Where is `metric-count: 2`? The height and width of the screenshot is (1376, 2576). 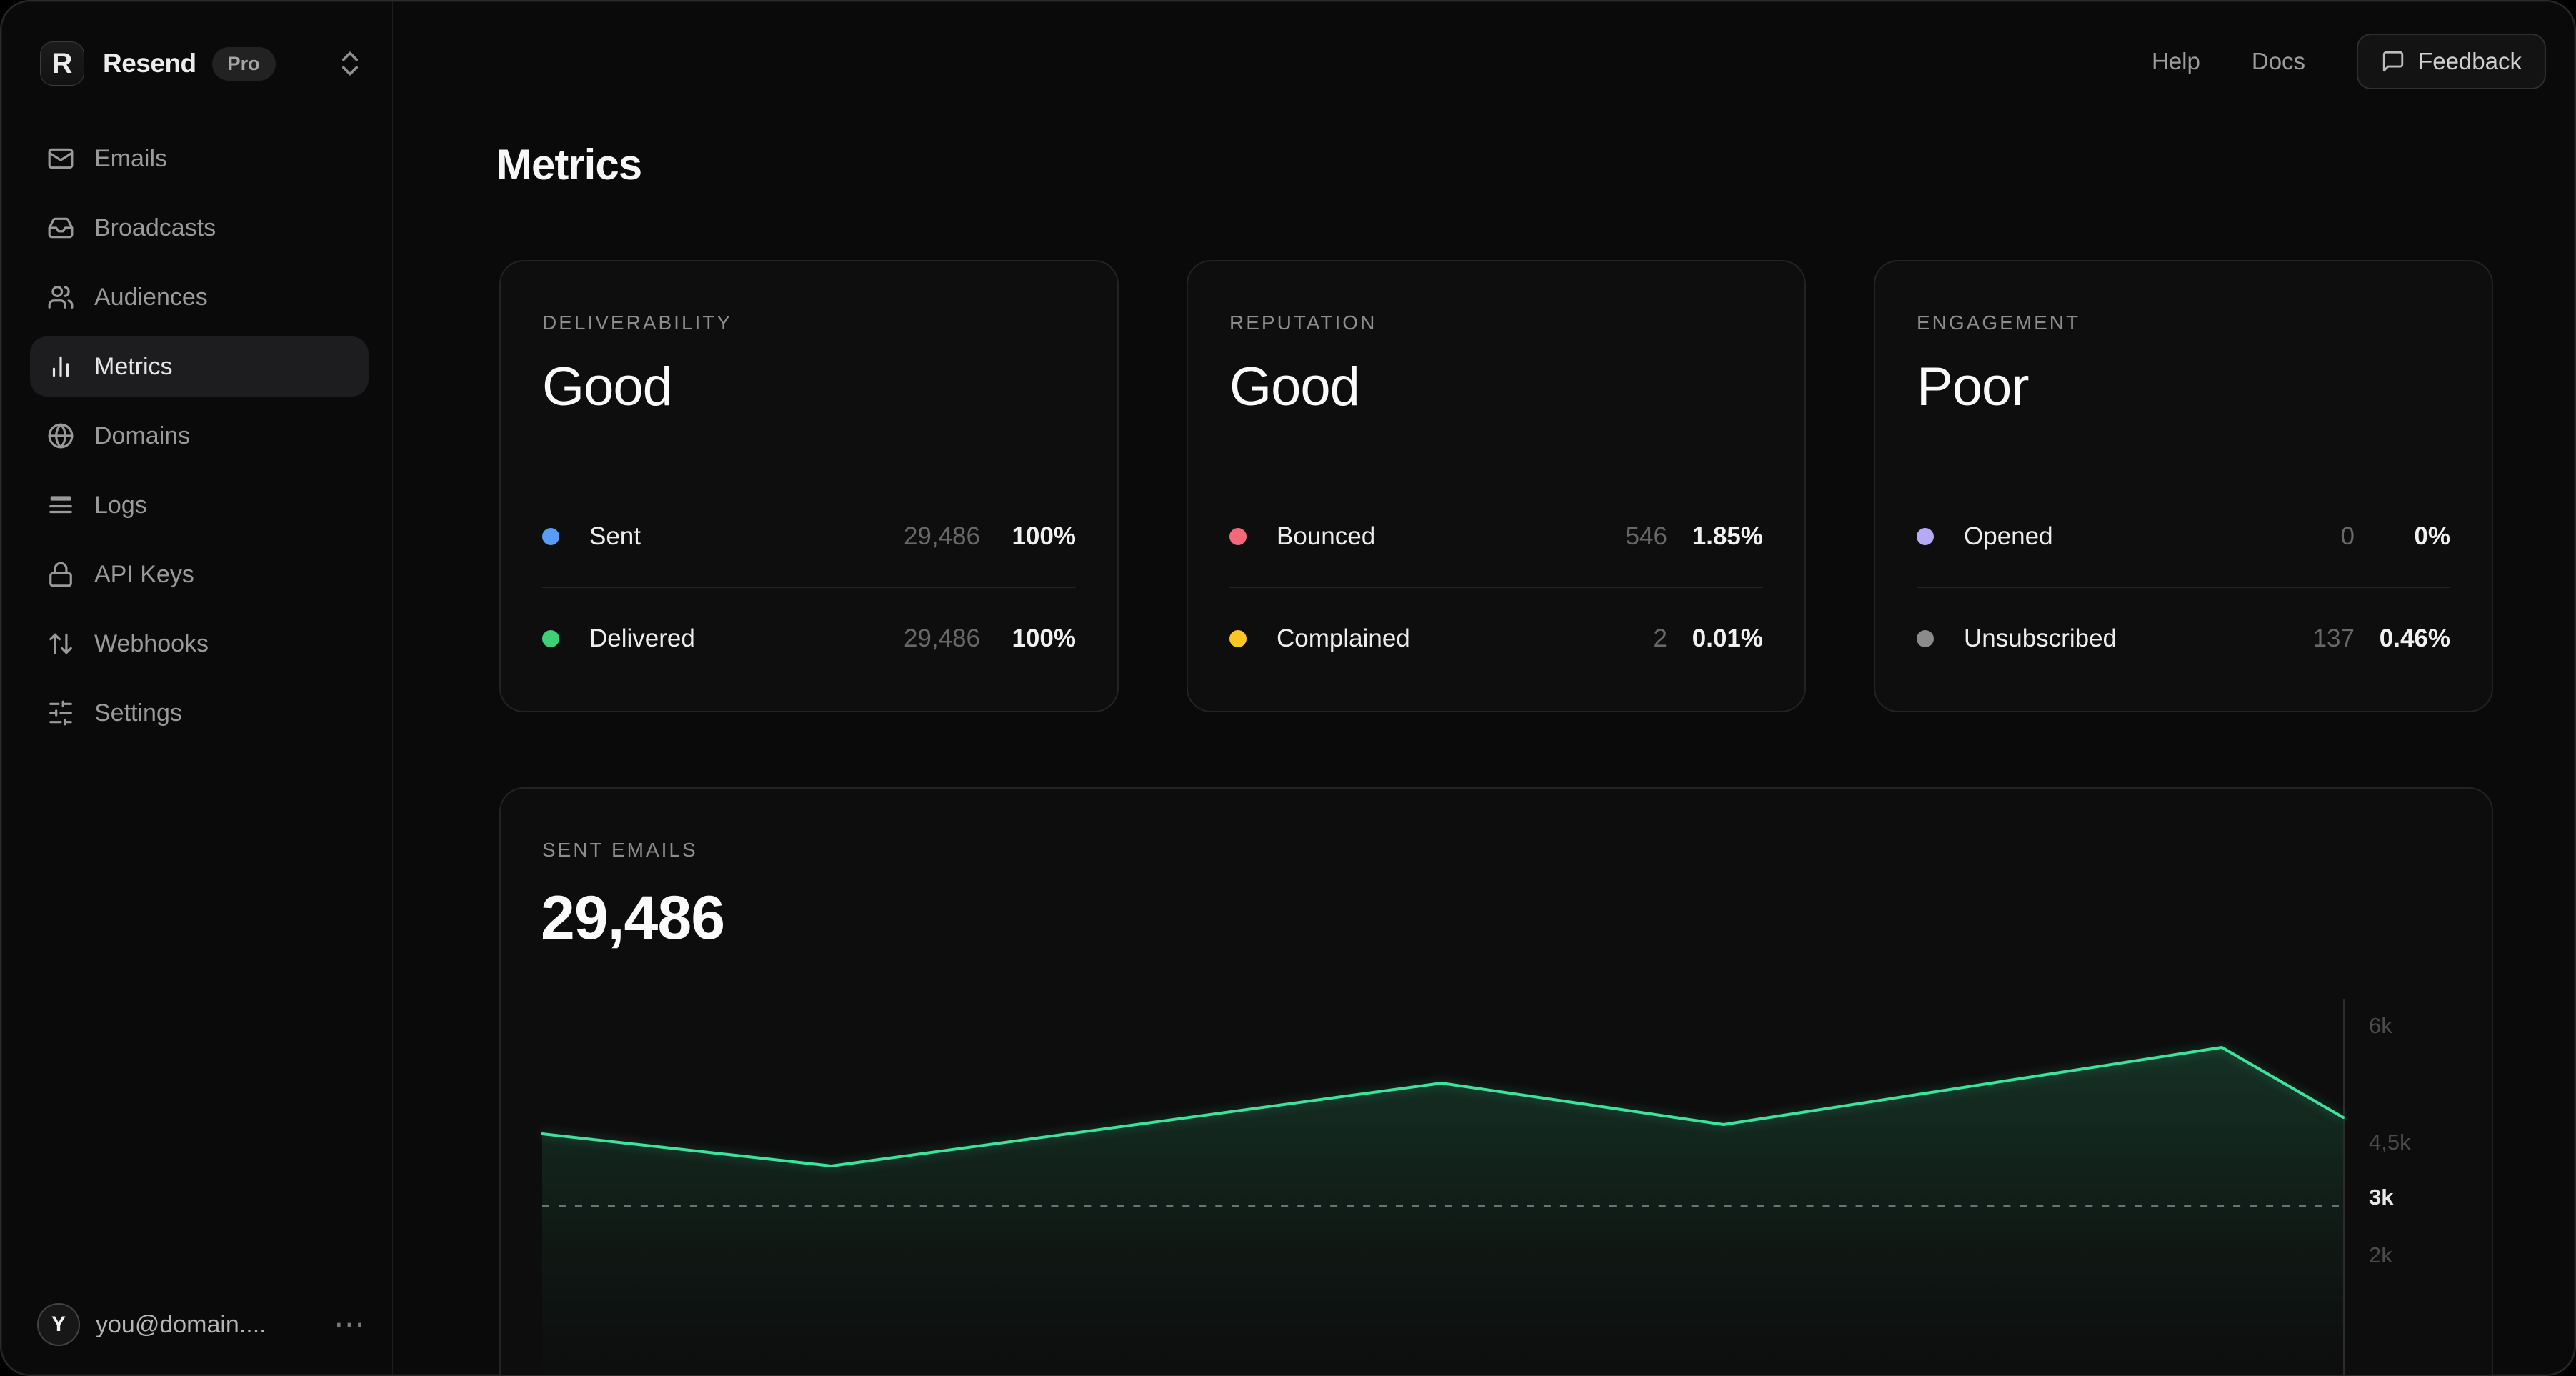
metric-count: 2 is located at coordinates (1660, 638).